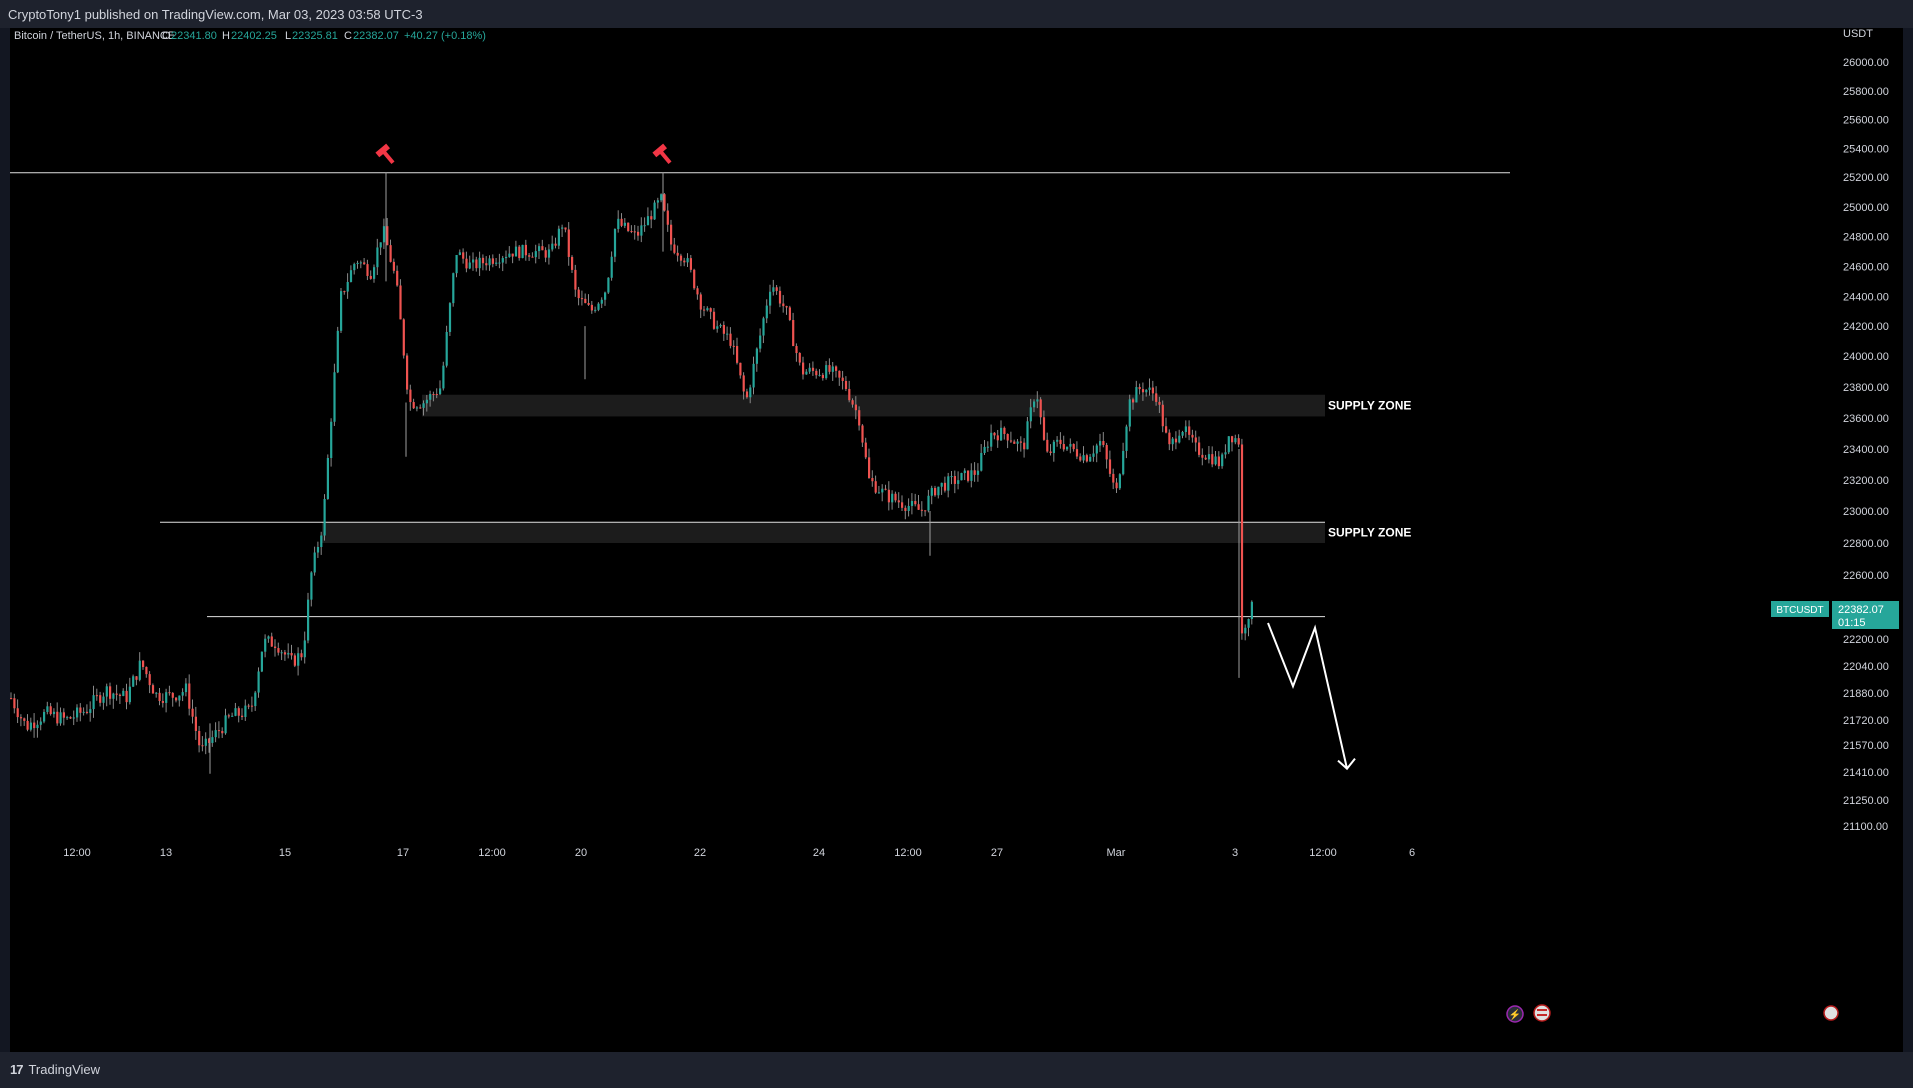  Describe the element at coordinates (55, 1069) in the screenshot. I see `tradingview-logo: 17 TradingView` at that location.